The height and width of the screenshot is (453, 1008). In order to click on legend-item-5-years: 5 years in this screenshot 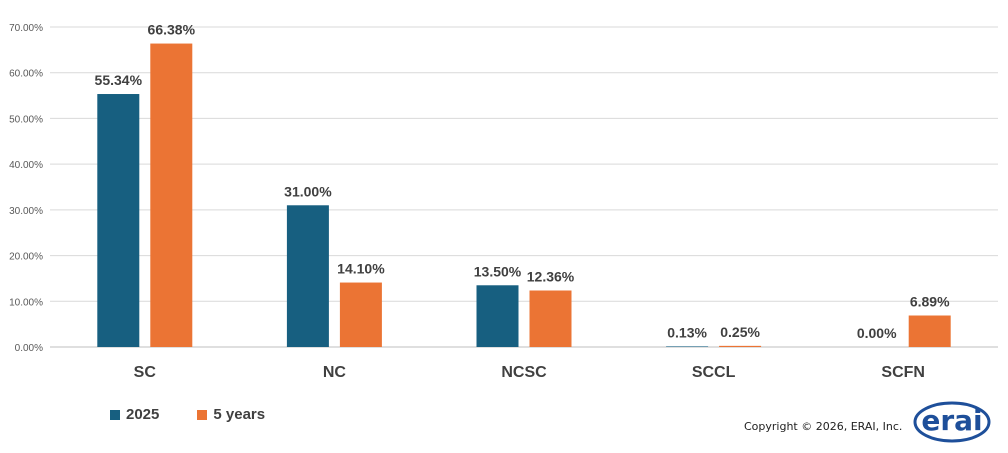, I will do `click(231, 414)`.